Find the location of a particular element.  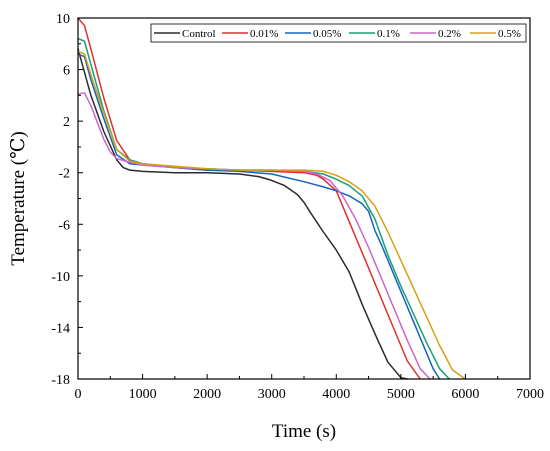

y-tick-label: -6 is located at coordinates (64, 225).